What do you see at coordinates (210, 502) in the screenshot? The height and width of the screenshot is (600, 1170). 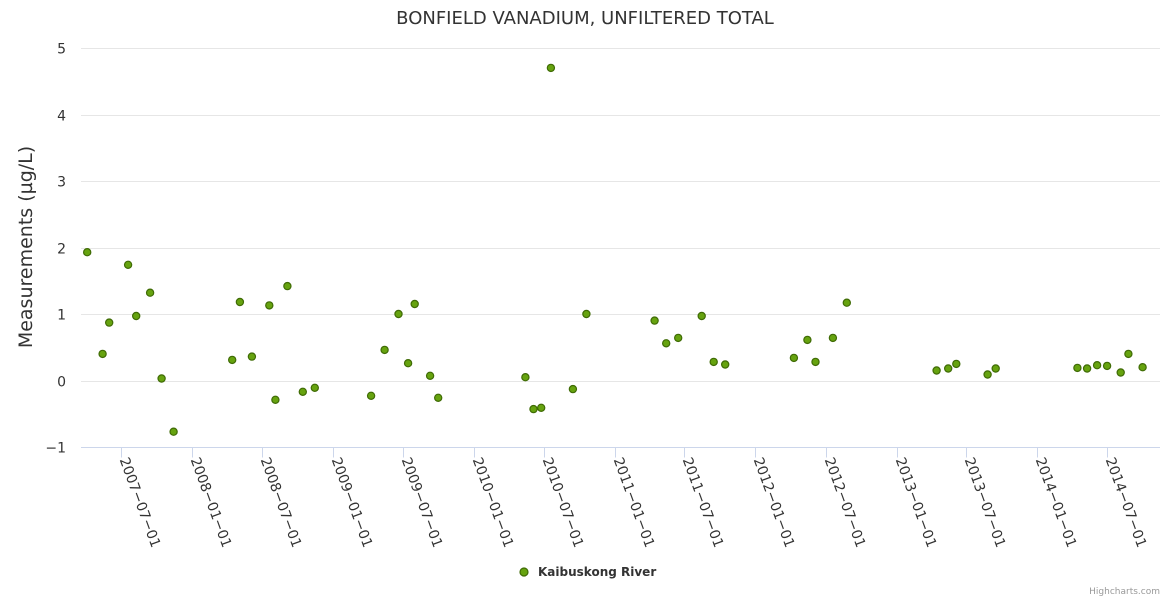 I see `x-tick-label: 2008−01−01` at bounding box center [210, 502].